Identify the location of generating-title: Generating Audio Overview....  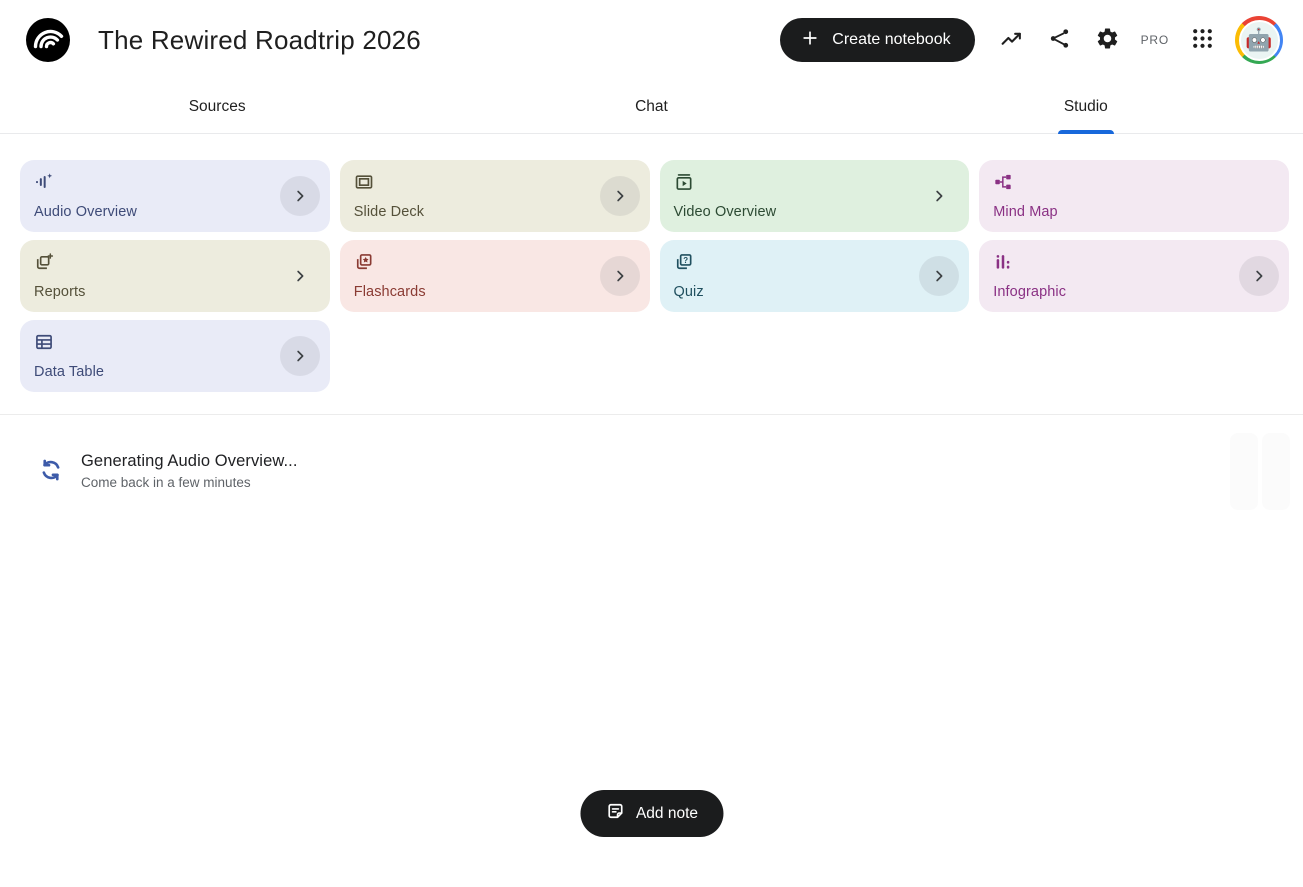
(189, 461).